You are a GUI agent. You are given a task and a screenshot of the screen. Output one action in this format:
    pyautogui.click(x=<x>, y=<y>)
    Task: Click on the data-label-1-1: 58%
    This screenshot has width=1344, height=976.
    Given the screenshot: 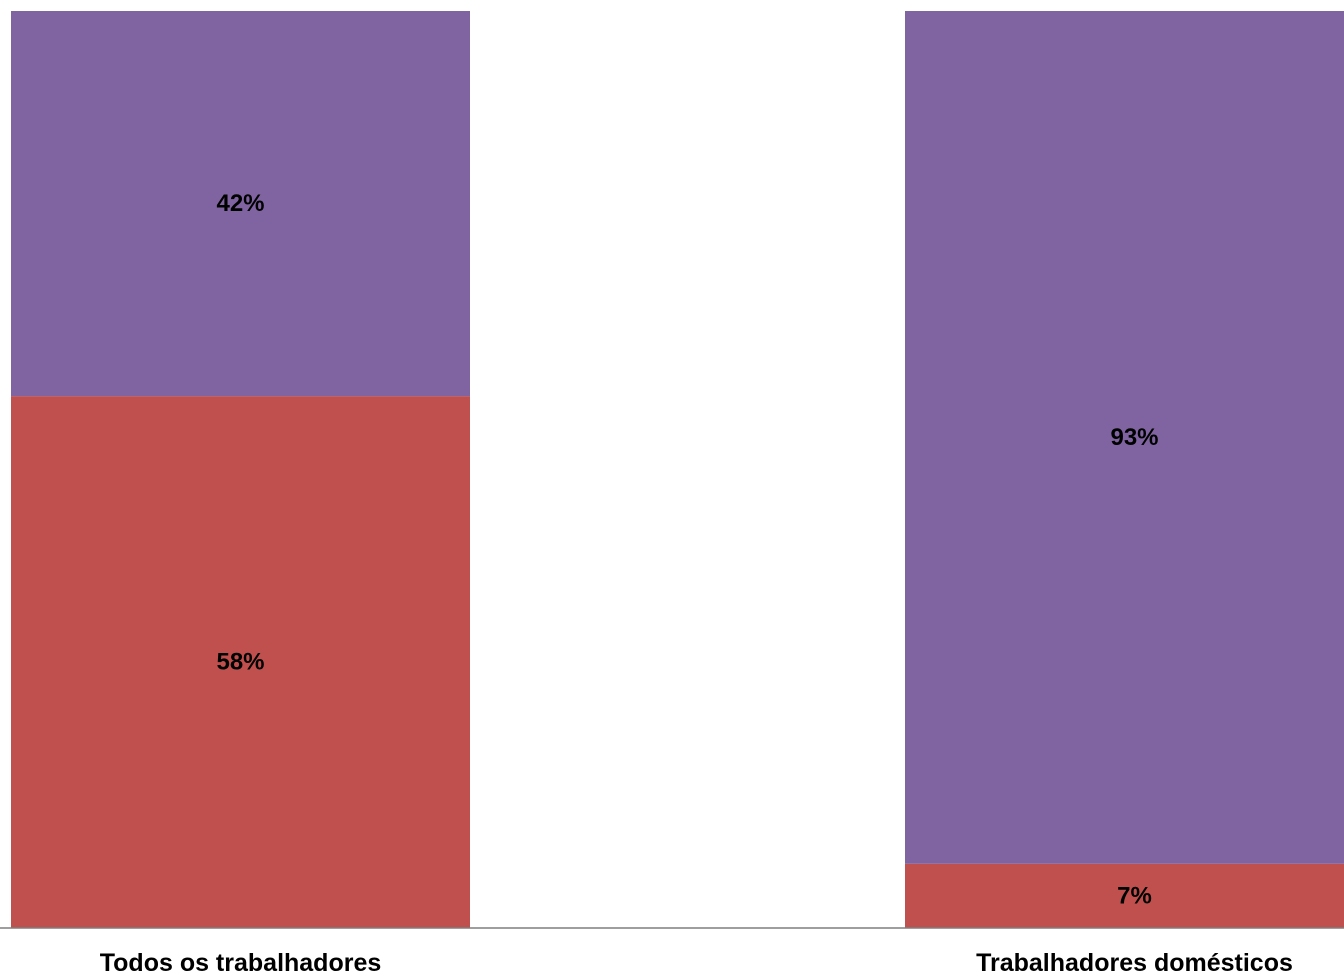 What is the action you would take?
    pyautogui.click(x=240, y=662)
    